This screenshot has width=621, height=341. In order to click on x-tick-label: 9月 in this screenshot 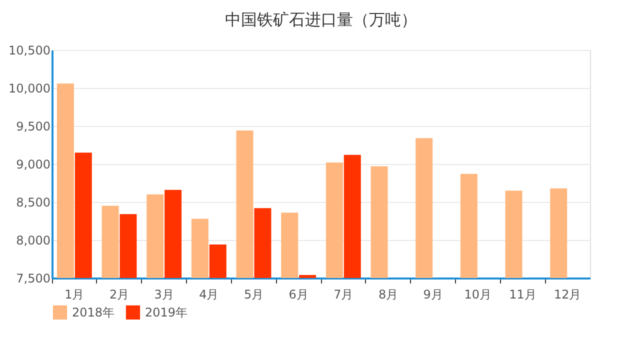, I will do `click(433, 295)`.